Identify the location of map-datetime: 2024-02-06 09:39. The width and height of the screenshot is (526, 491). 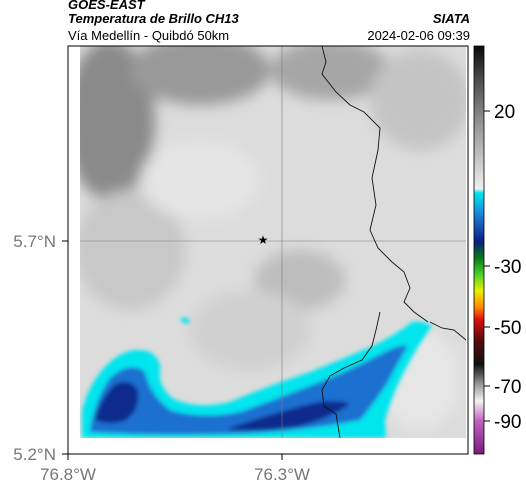
(418, 35).